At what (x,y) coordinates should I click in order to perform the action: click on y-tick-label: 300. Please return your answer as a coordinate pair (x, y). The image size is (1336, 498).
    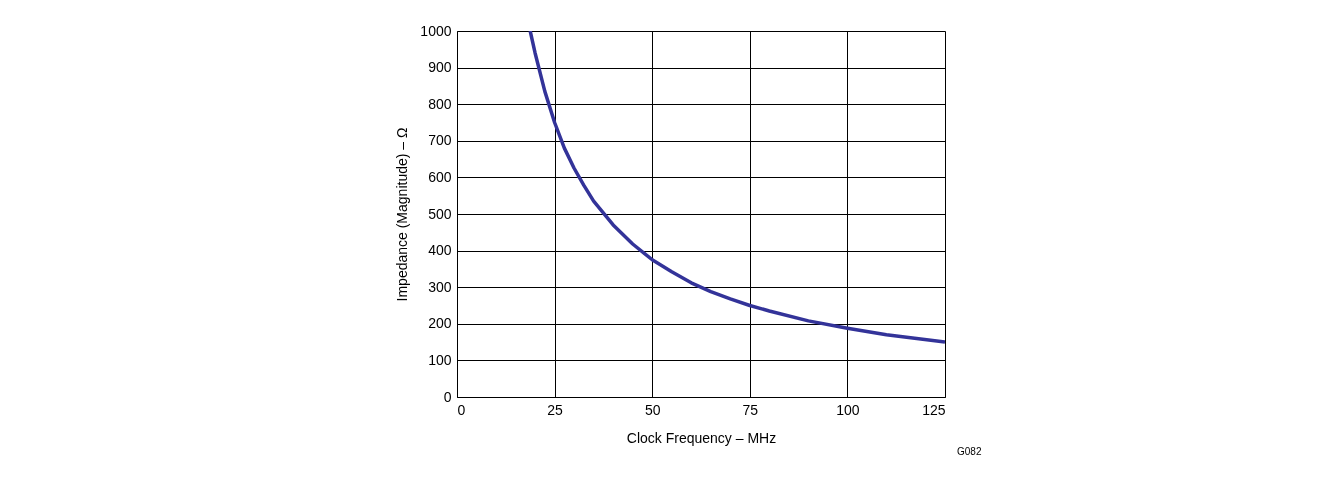
    Looking at the image, I should click on (440, 286).